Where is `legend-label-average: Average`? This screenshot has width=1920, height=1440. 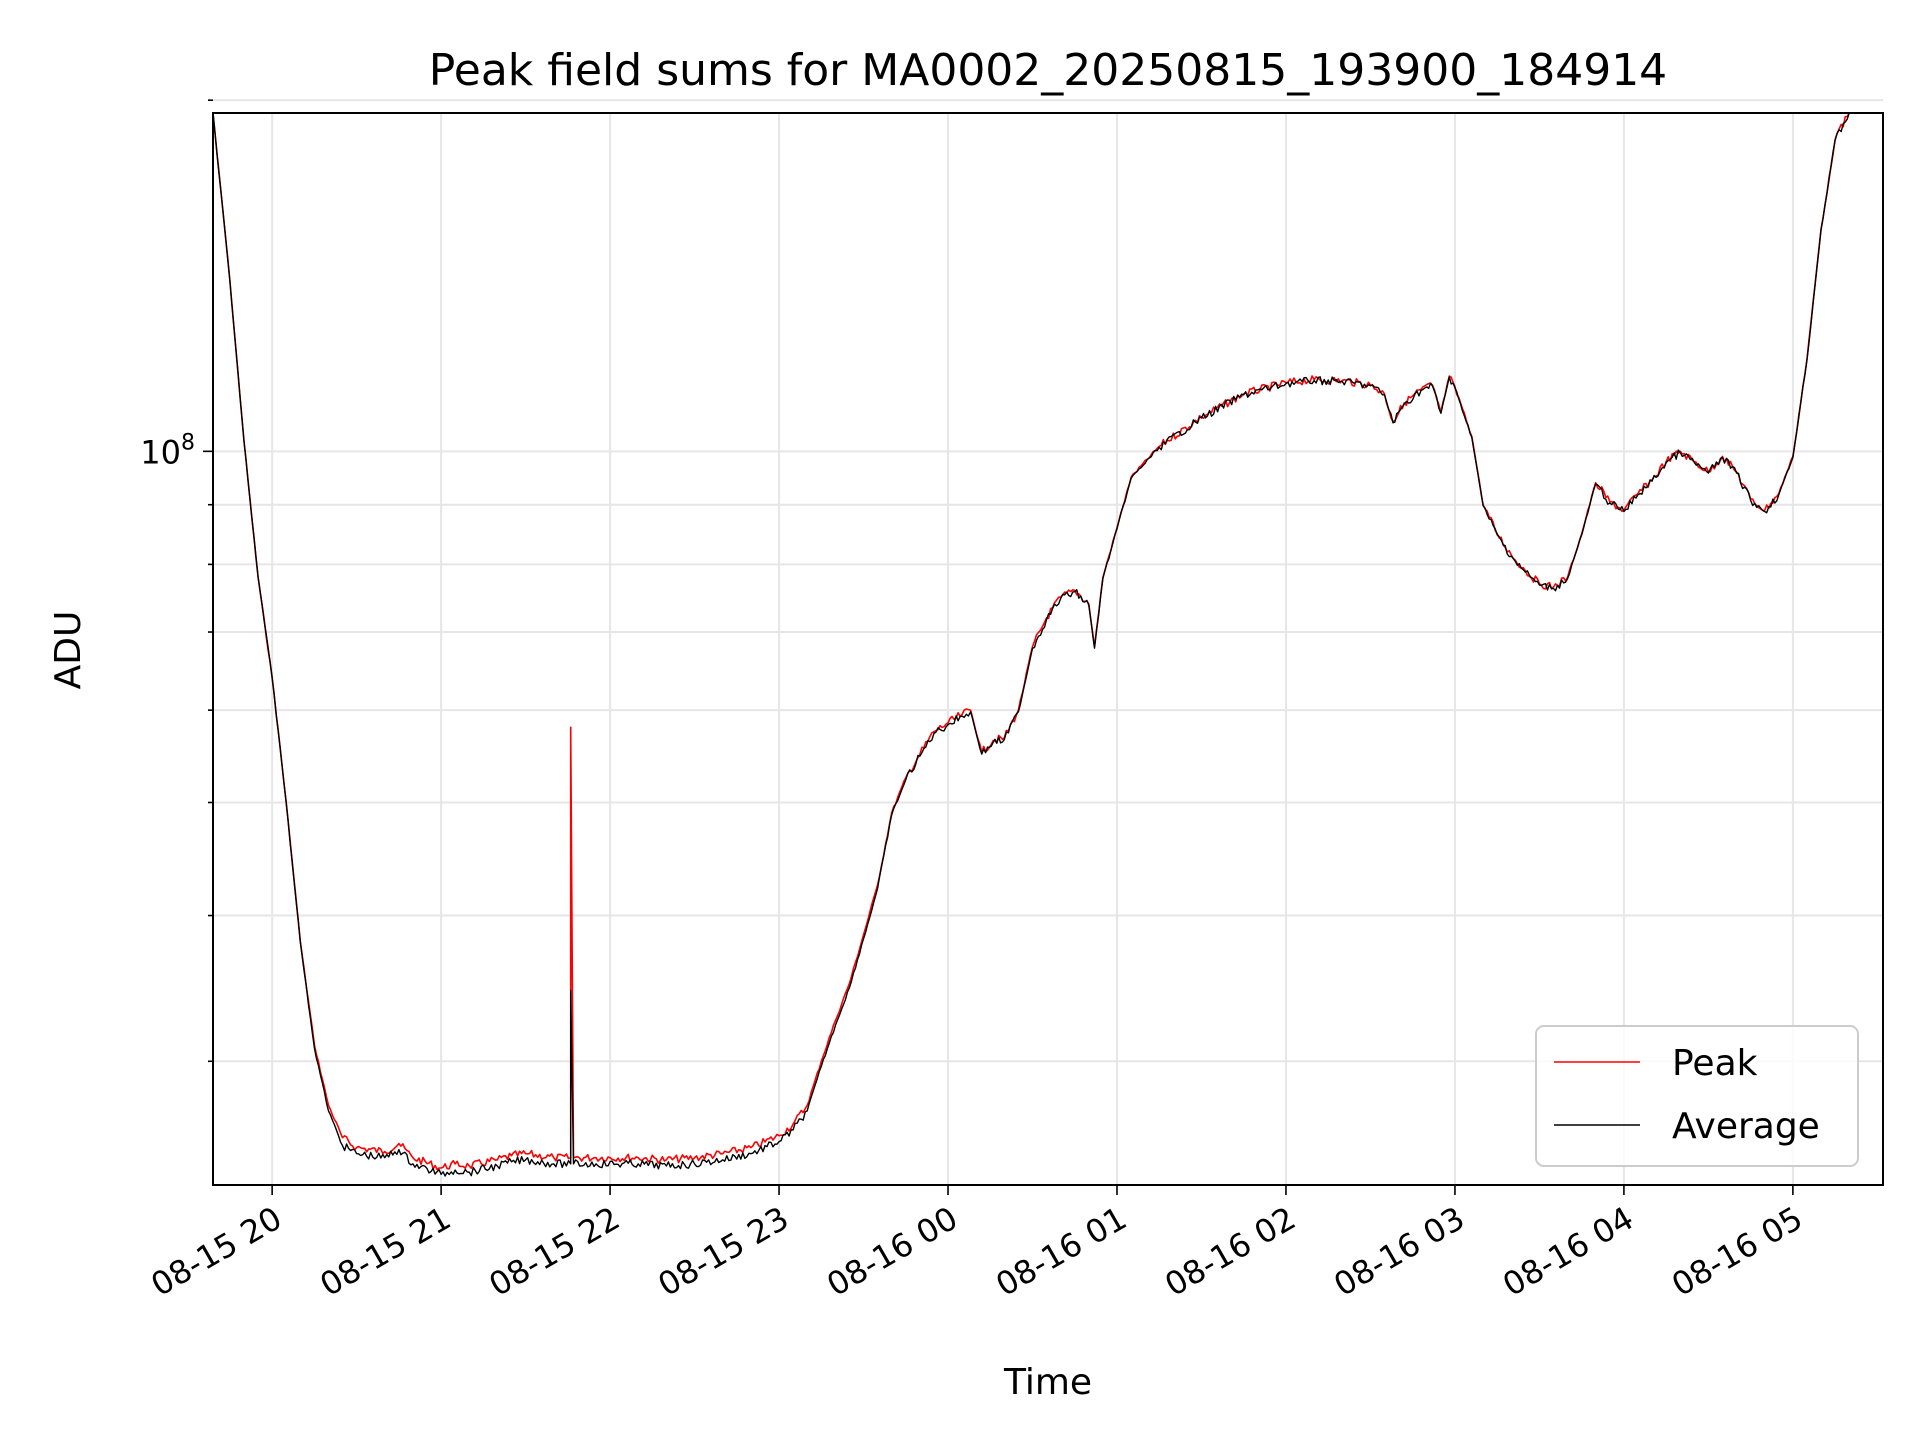
legend-label-average: Average is located at coordinates (1746, 1126).